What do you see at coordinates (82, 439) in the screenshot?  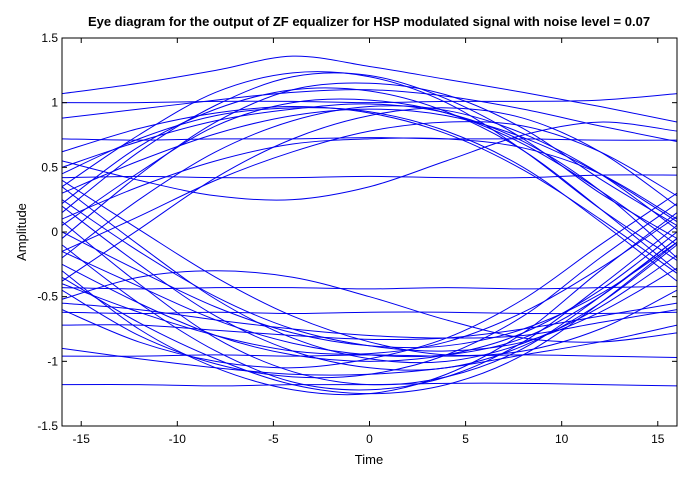 I see `x-tick-label: -15` at bounding box center [82, 439].